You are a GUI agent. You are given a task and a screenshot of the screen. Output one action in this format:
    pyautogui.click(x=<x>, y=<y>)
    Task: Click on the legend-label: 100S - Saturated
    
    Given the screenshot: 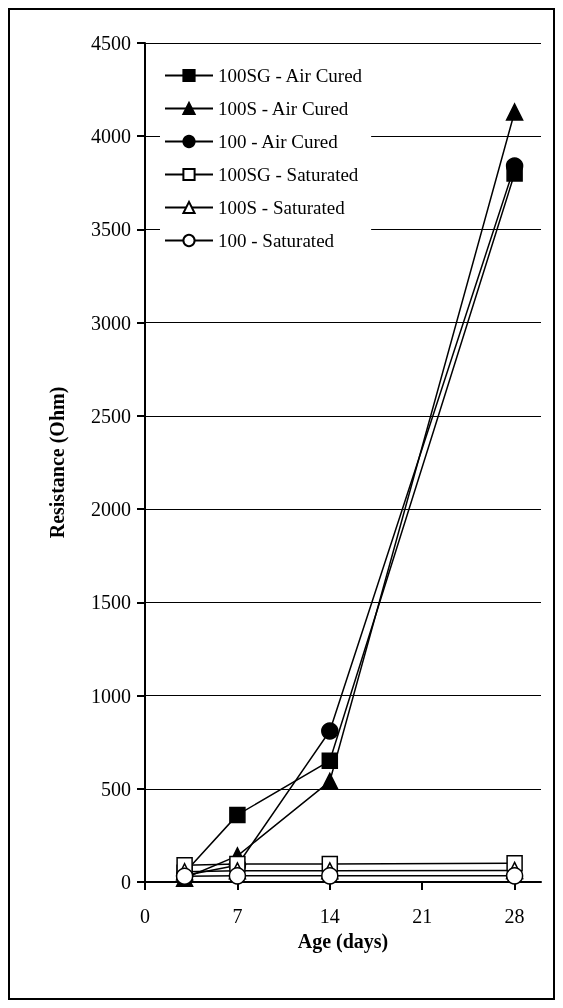 What is the action you would take?
    pyautogui.click(x=282, y=207)
    